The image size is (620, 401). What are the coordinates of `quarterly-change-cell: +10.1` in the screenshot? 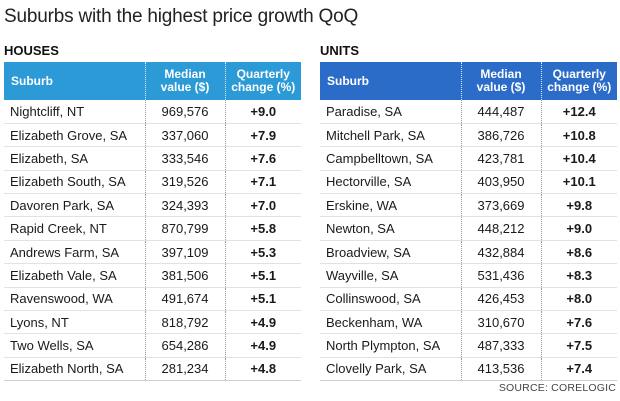 It's located at (578, 182).